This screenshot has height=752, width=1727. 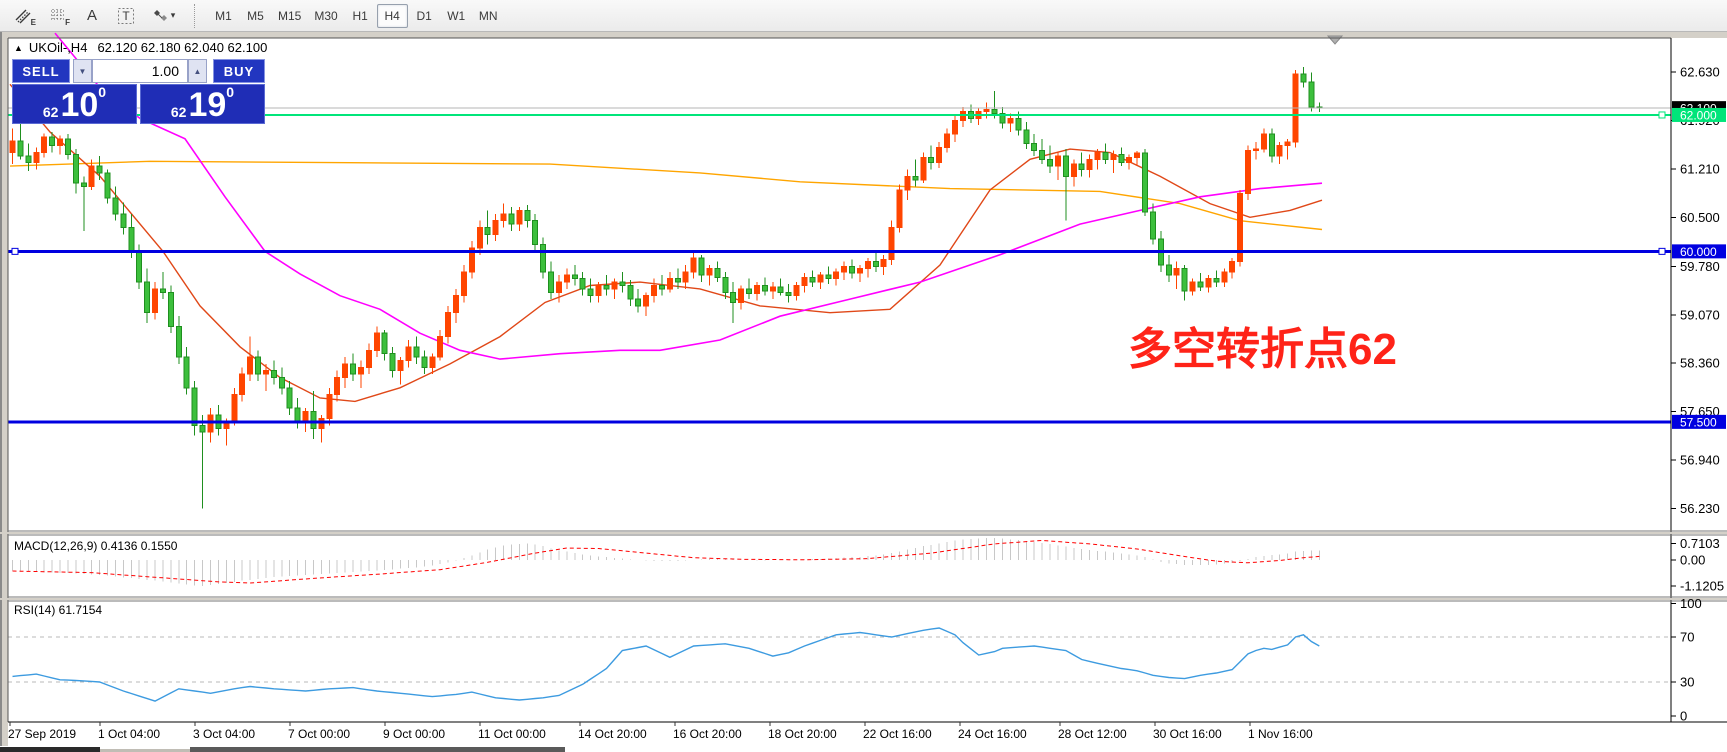 I want to click on svg-text: 70, so click(x=1687, y=637).